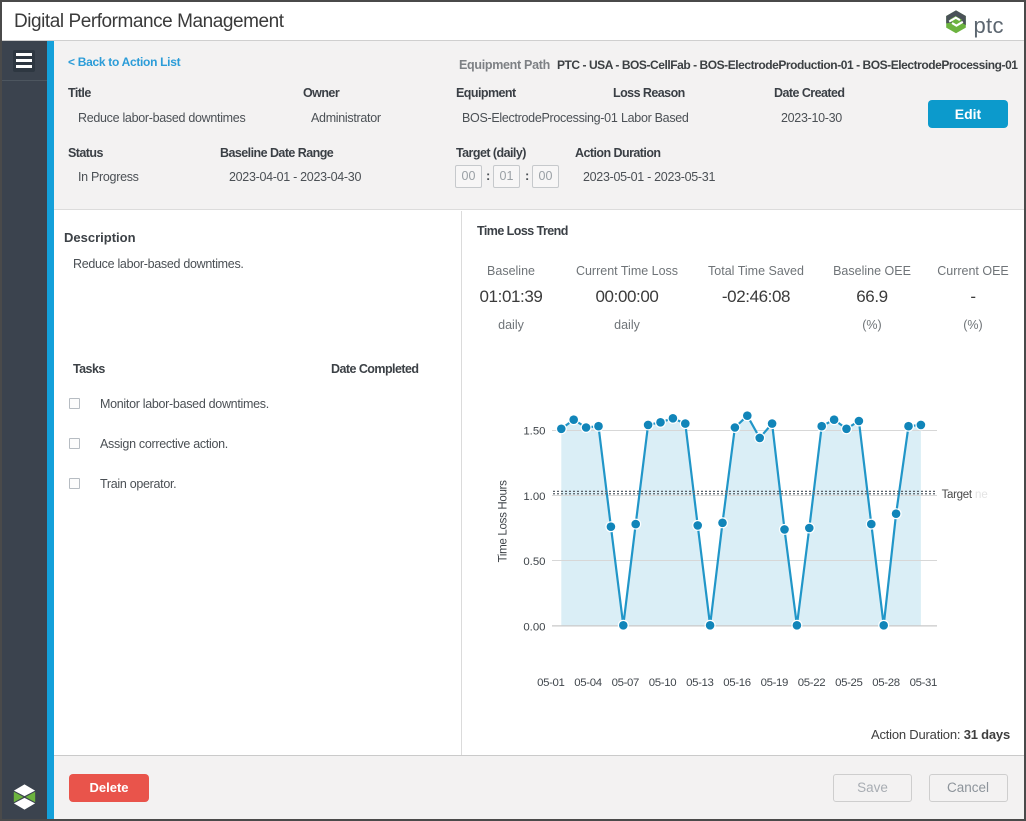  I want to click on svg-text: 05-19, so click(774, 683).